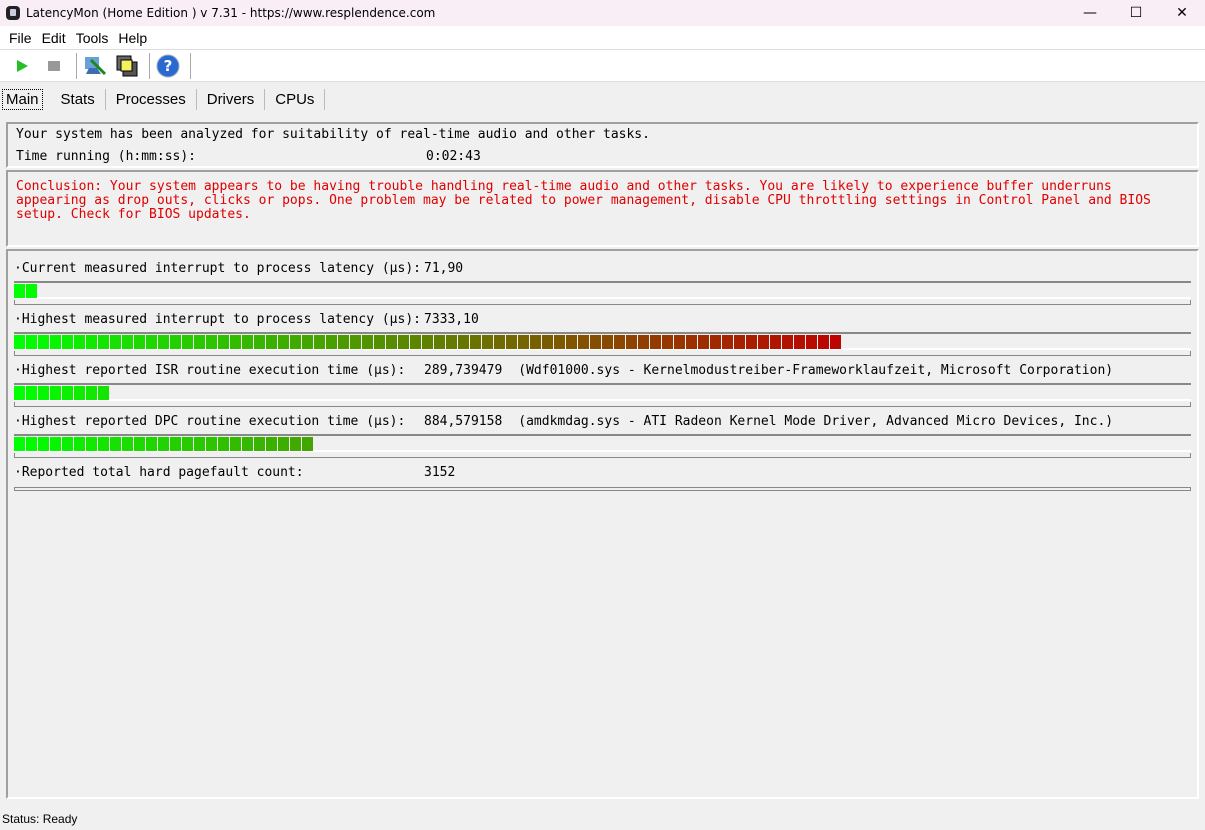 This screenshot has height=830, width=1205. I want to click on menu-help: Help, so click(133, 37).